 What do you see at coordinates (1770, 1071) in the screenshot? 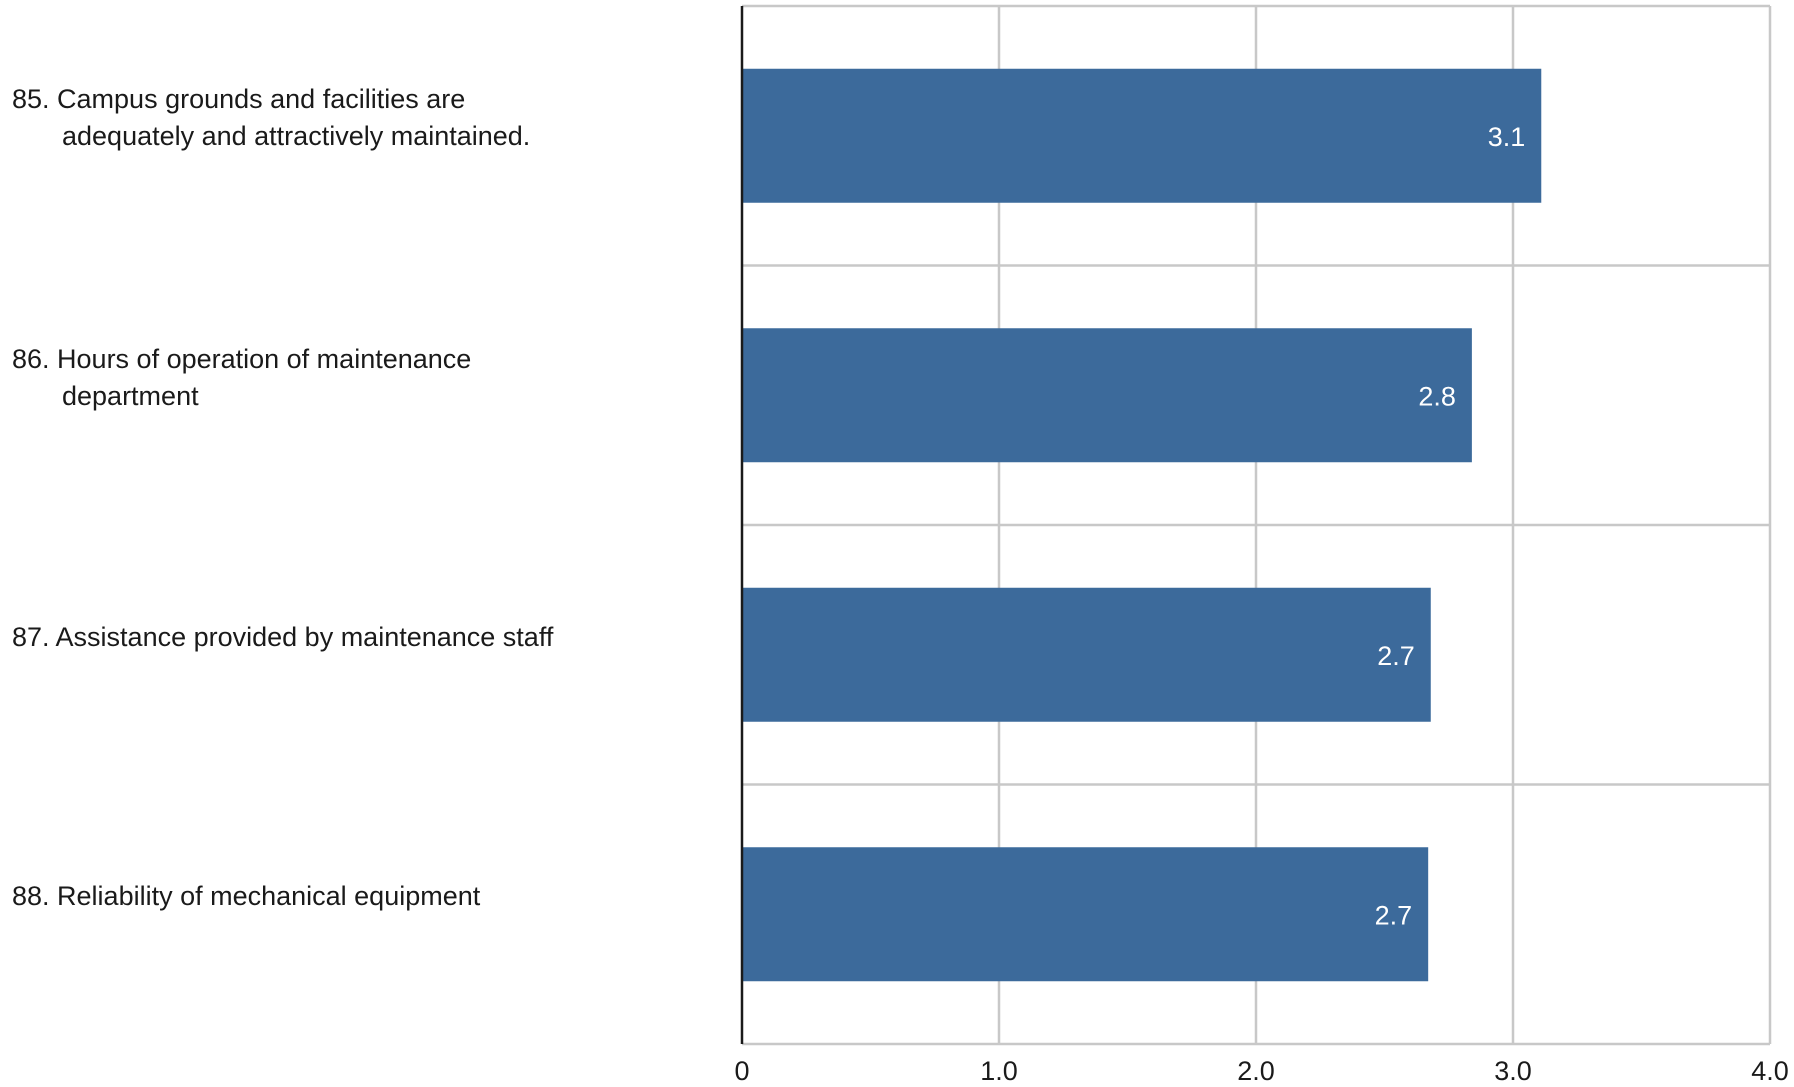
I see `x-tick-label: 4.0` at bounding box center [1770, 1071].